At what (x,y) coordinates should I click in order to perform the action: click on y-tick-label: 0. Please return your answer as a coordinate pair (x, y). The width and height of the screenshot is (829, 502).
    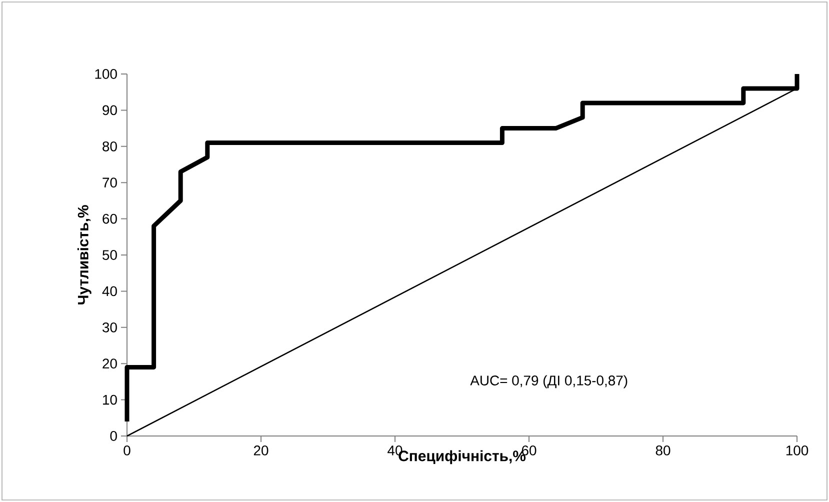
    Looking at the image, I should click on (113, 436).